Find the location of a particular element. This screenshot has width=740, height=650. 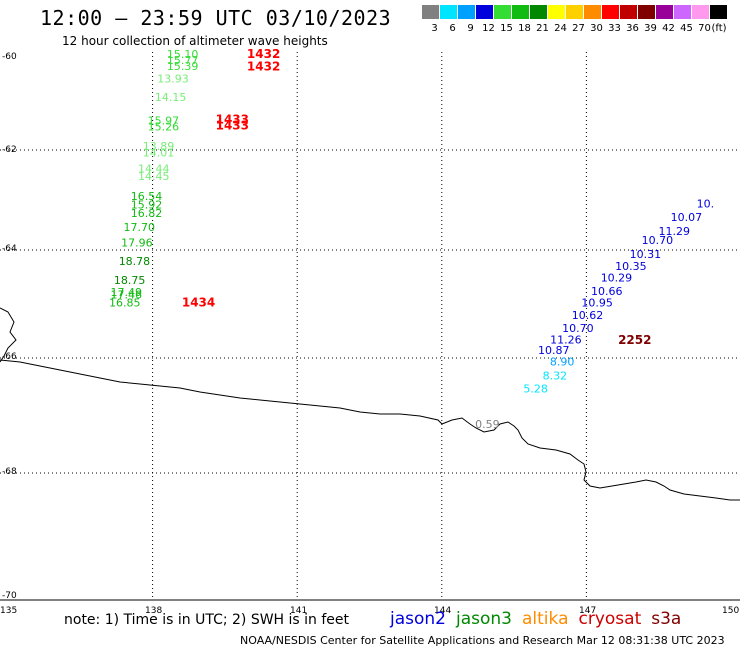

lon-label-141: 141 is located at coordinates (299, 611).